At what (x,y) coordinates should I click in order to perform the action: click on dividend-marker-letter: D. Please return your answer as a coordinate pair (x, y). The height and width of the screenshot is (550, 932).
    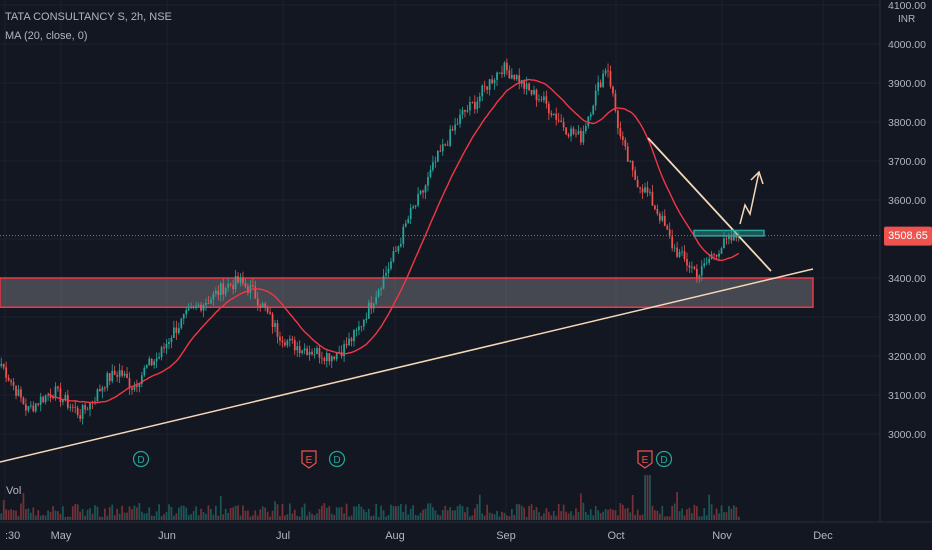
    Looking at the image, I should click on (140, 460).